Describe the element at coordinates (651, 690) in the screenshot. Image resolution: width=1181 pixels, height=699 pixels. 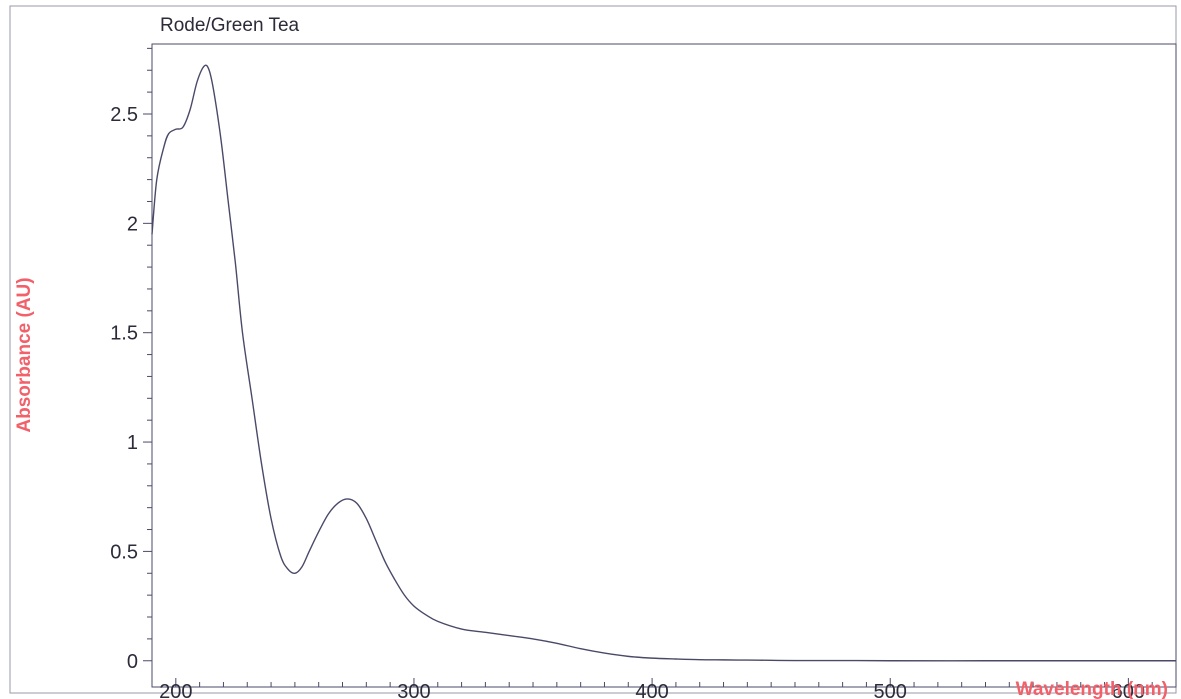
I see `x-tick-label: 400` at that location.